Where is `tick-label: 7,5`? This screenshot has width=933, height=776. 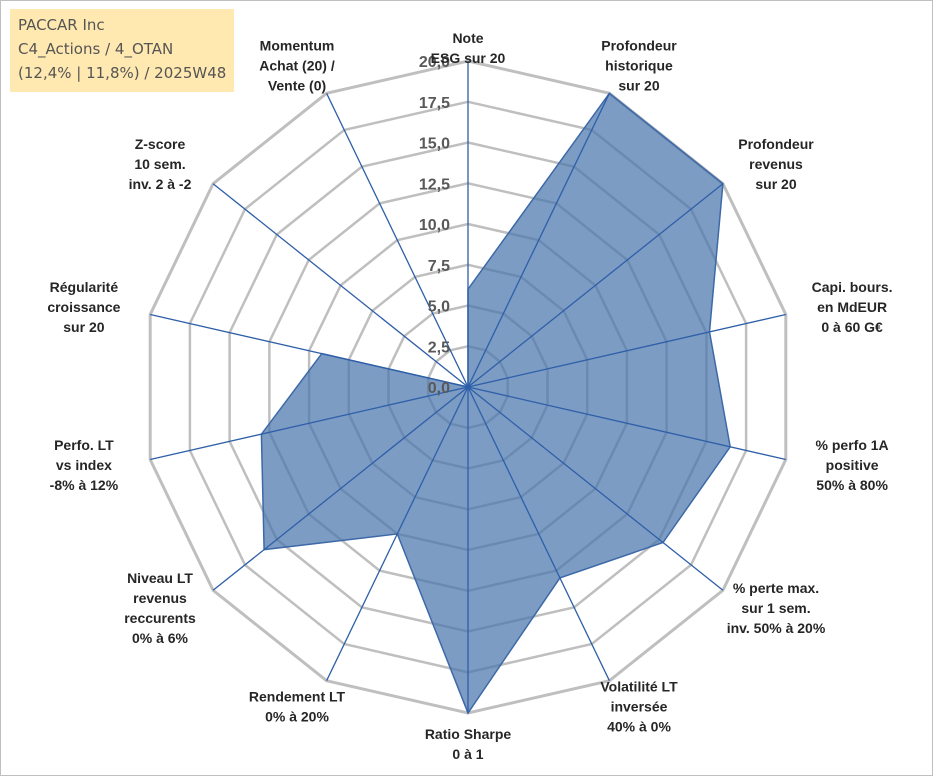
tick-label: 7,5 is located at coordinates (439, 266).